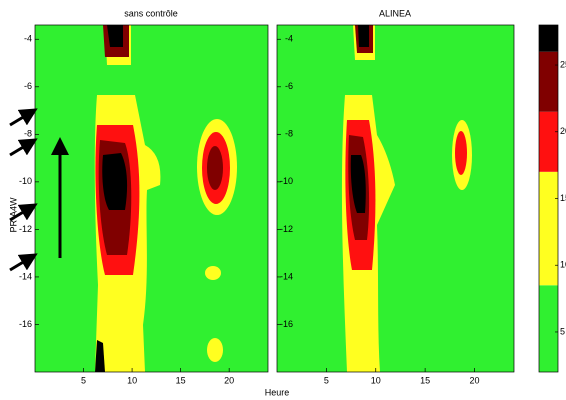  I want to click on colorbar-tick-label: 20, so click(563, 131).